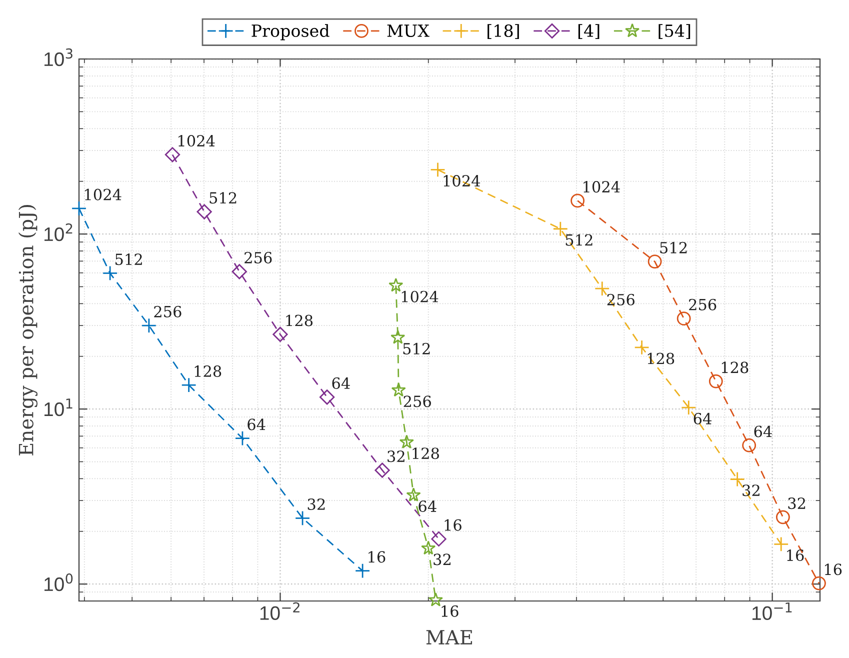 The image size is (849, 658). What do you see at coordinates (772, 611) in the screenshot?
I see `x-tick-label: 10$^{−1}$` at bounding box center [772, 611].